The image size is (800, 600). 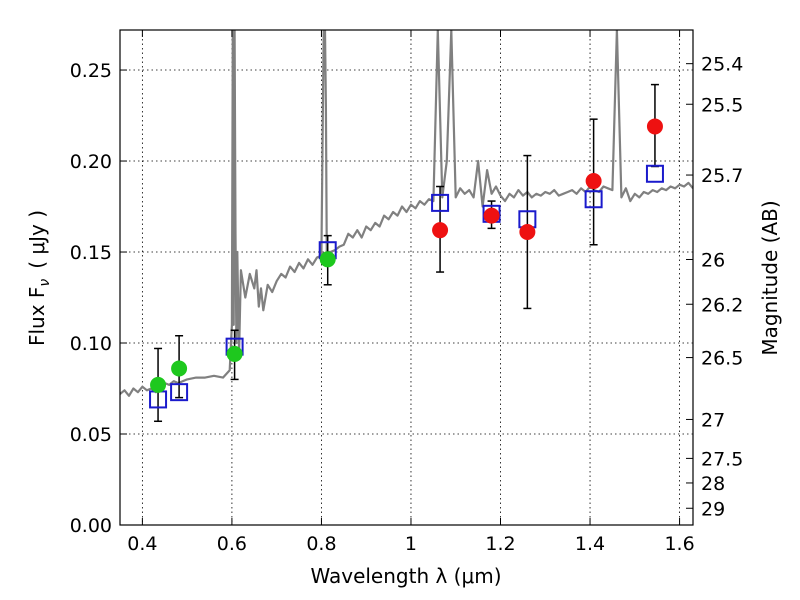 What do you see at coordinates (722, 459) in the screenshot?
I see `magnitude-tick-label: 27.5` at bounding box center [722, 459].